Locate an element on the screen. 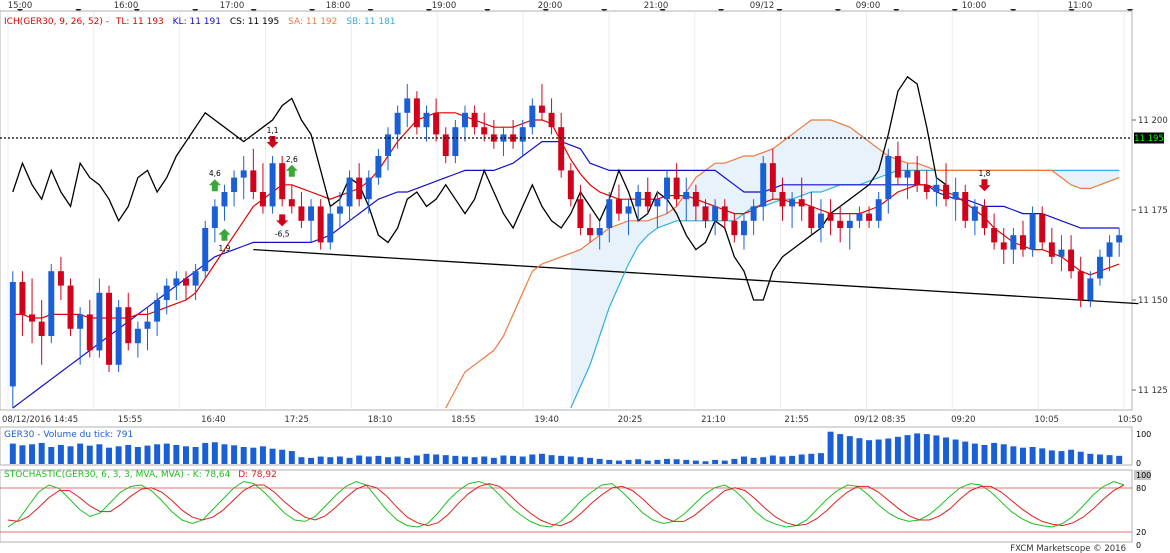 This screenshot has width=1170, height=553. bottom-time-label: 18:55 is located at coordinates (463, 420).